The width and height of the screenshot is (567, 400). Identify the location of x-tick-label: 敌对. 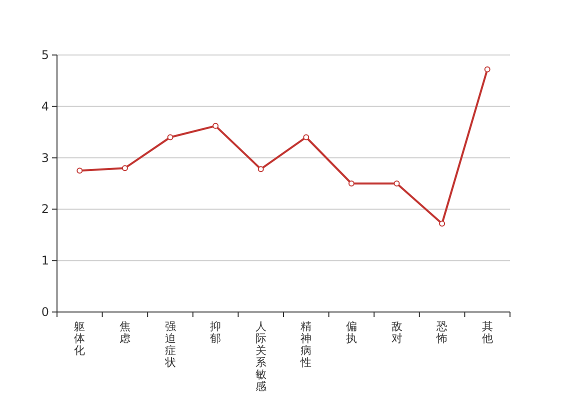
(396, 332).